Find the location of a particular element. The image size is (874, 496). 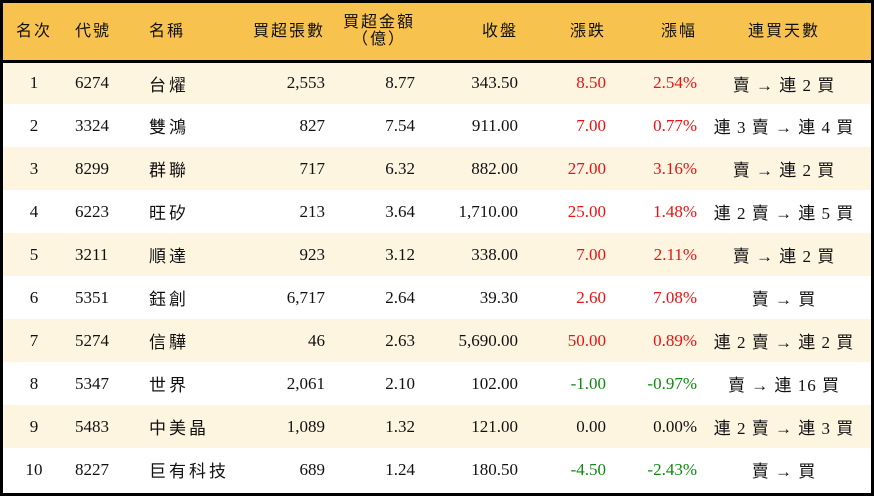

cell-name: 台燿 is located at coordinates (169, 85).